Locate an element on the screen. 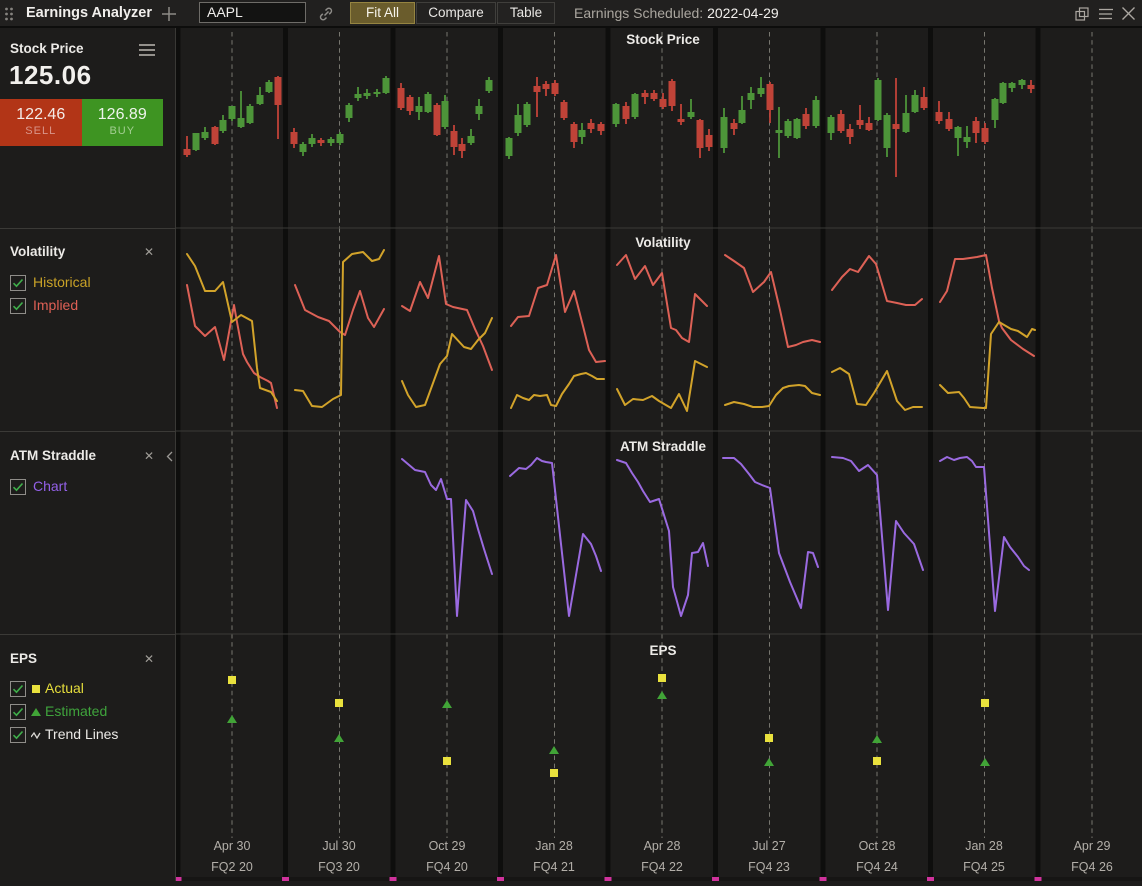  svg-text: FQ4 21 is located at coordinates (554, 867).